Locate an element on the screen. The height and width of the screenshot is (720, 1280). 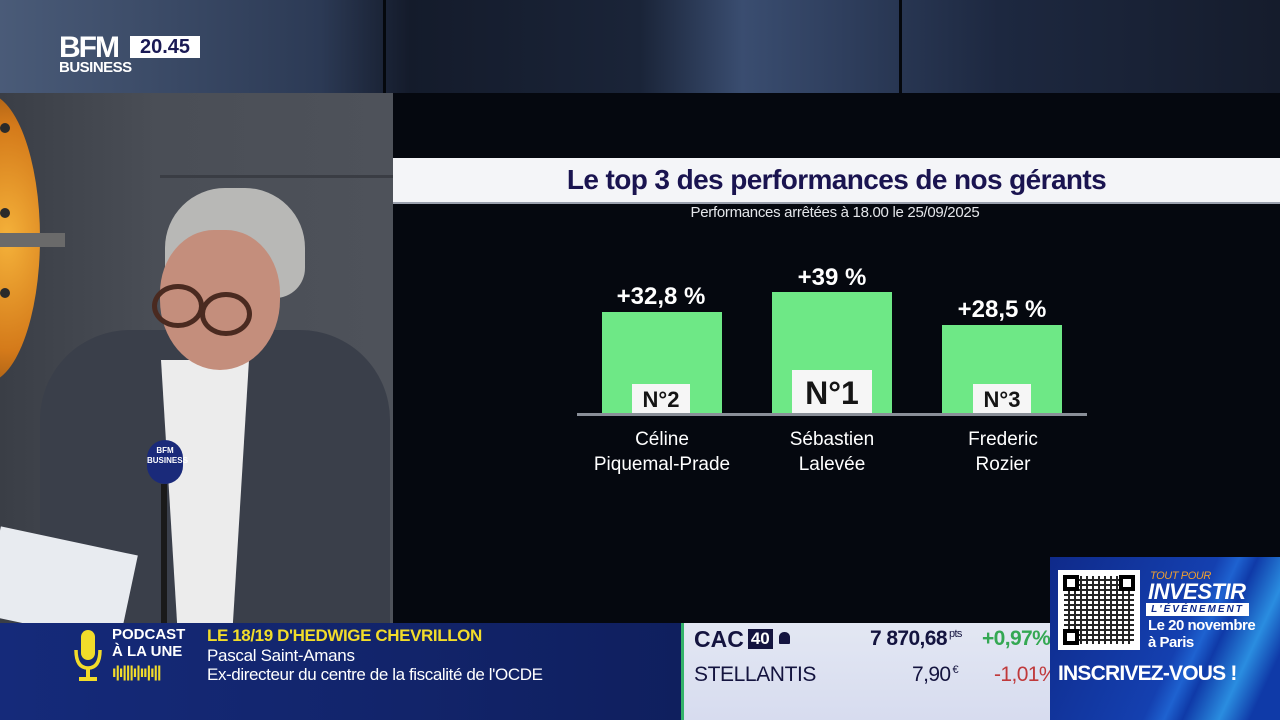
vault-handle is located at coordinates (32, 240).